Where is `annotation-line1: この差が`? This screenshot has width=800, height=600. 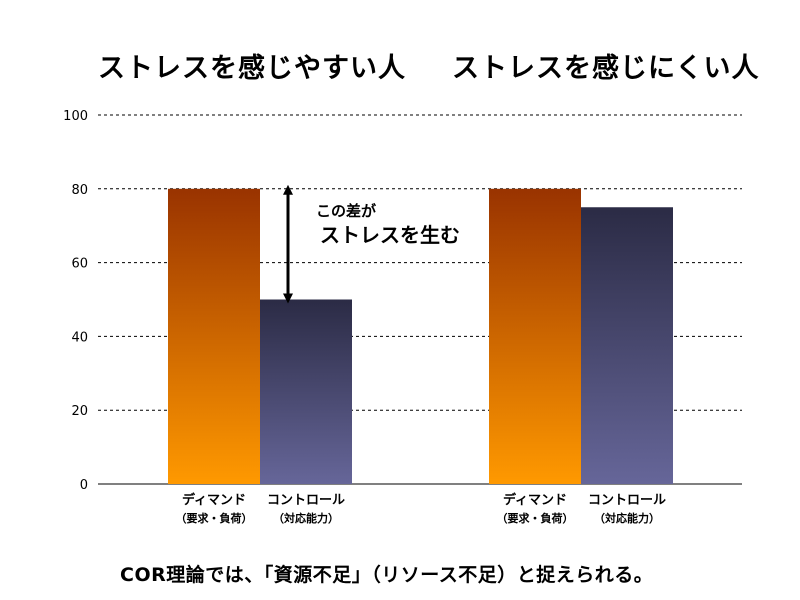
annotation-line1: この差が is located at coordinates (346, 211).